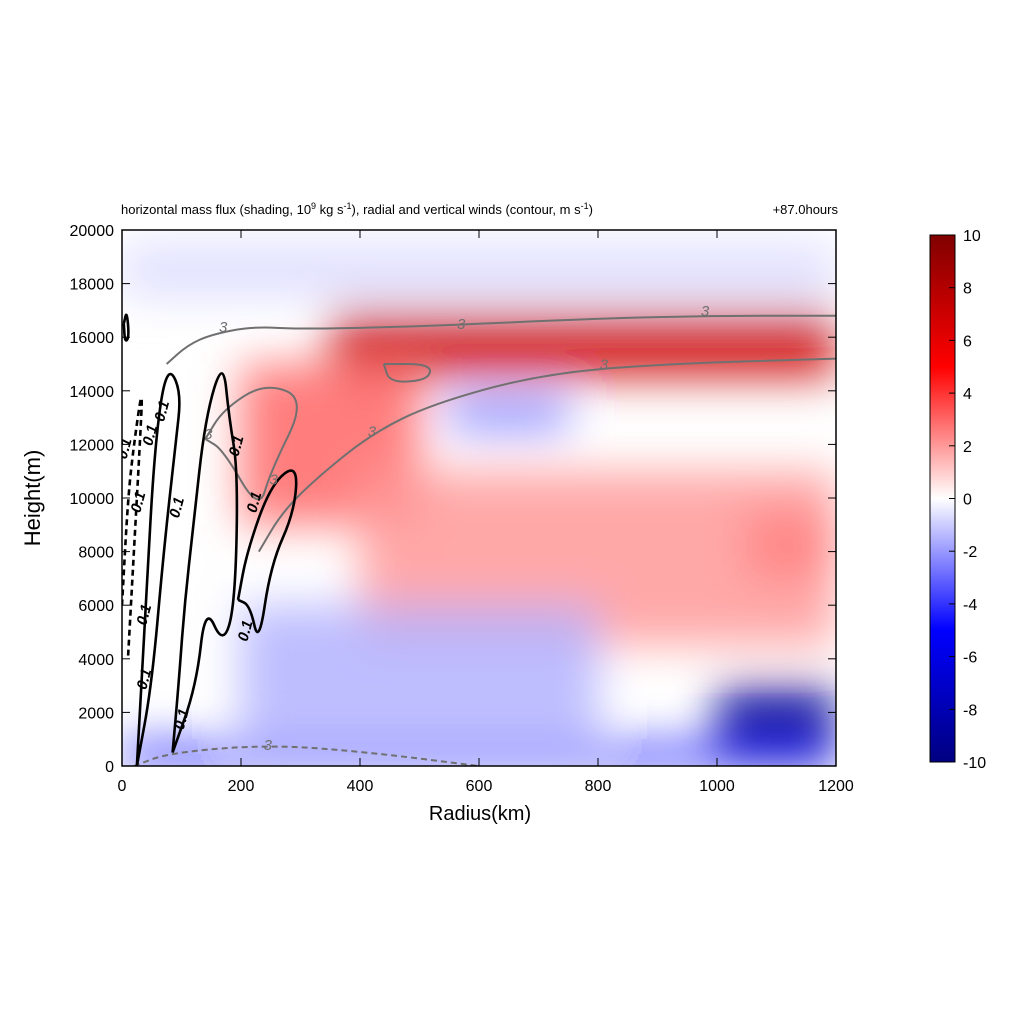 The image size is (1024, 1024). I want to click on x-tick-label: 1000, so click(717, 786).